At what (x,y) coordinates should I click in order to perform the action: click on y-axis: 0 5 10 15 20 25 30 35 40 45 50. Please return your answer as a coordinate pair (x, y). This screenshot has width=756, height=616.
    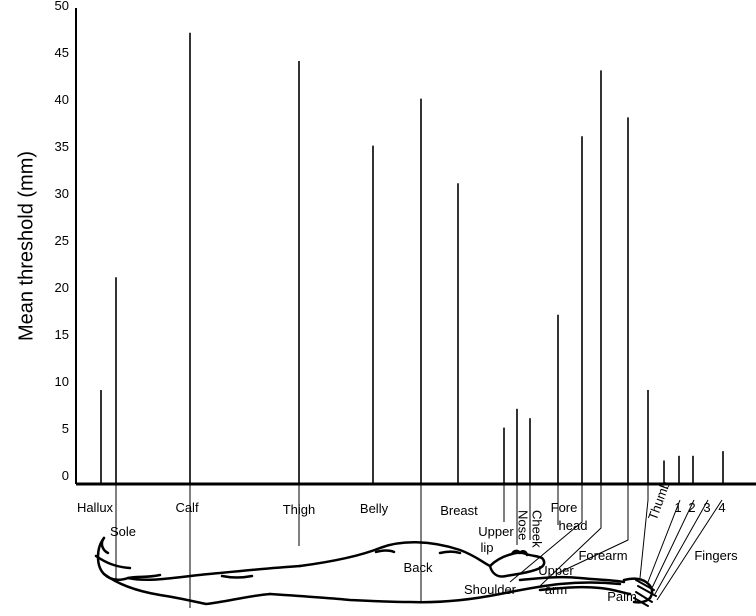
    Looking at the image, I should click on (66, 242).